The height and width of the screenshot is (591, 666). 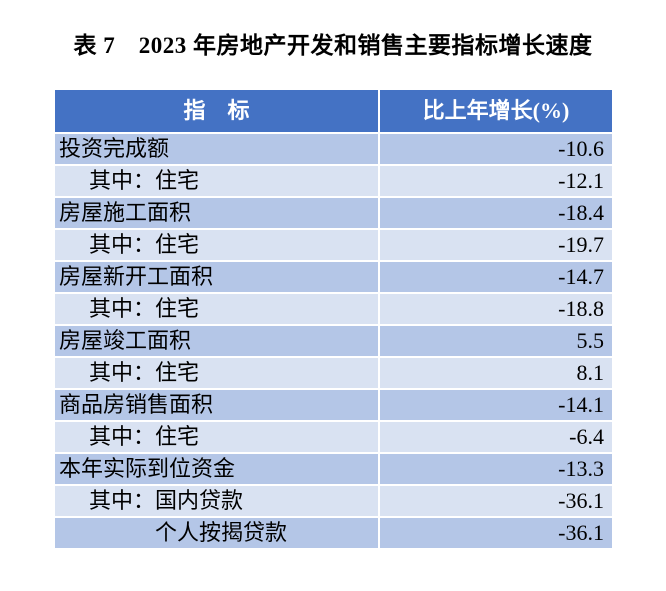 What do you see at coordinates (496, 277) in the screenshot?
I see `row-value: -14.7` at bounding box center [496, 277].